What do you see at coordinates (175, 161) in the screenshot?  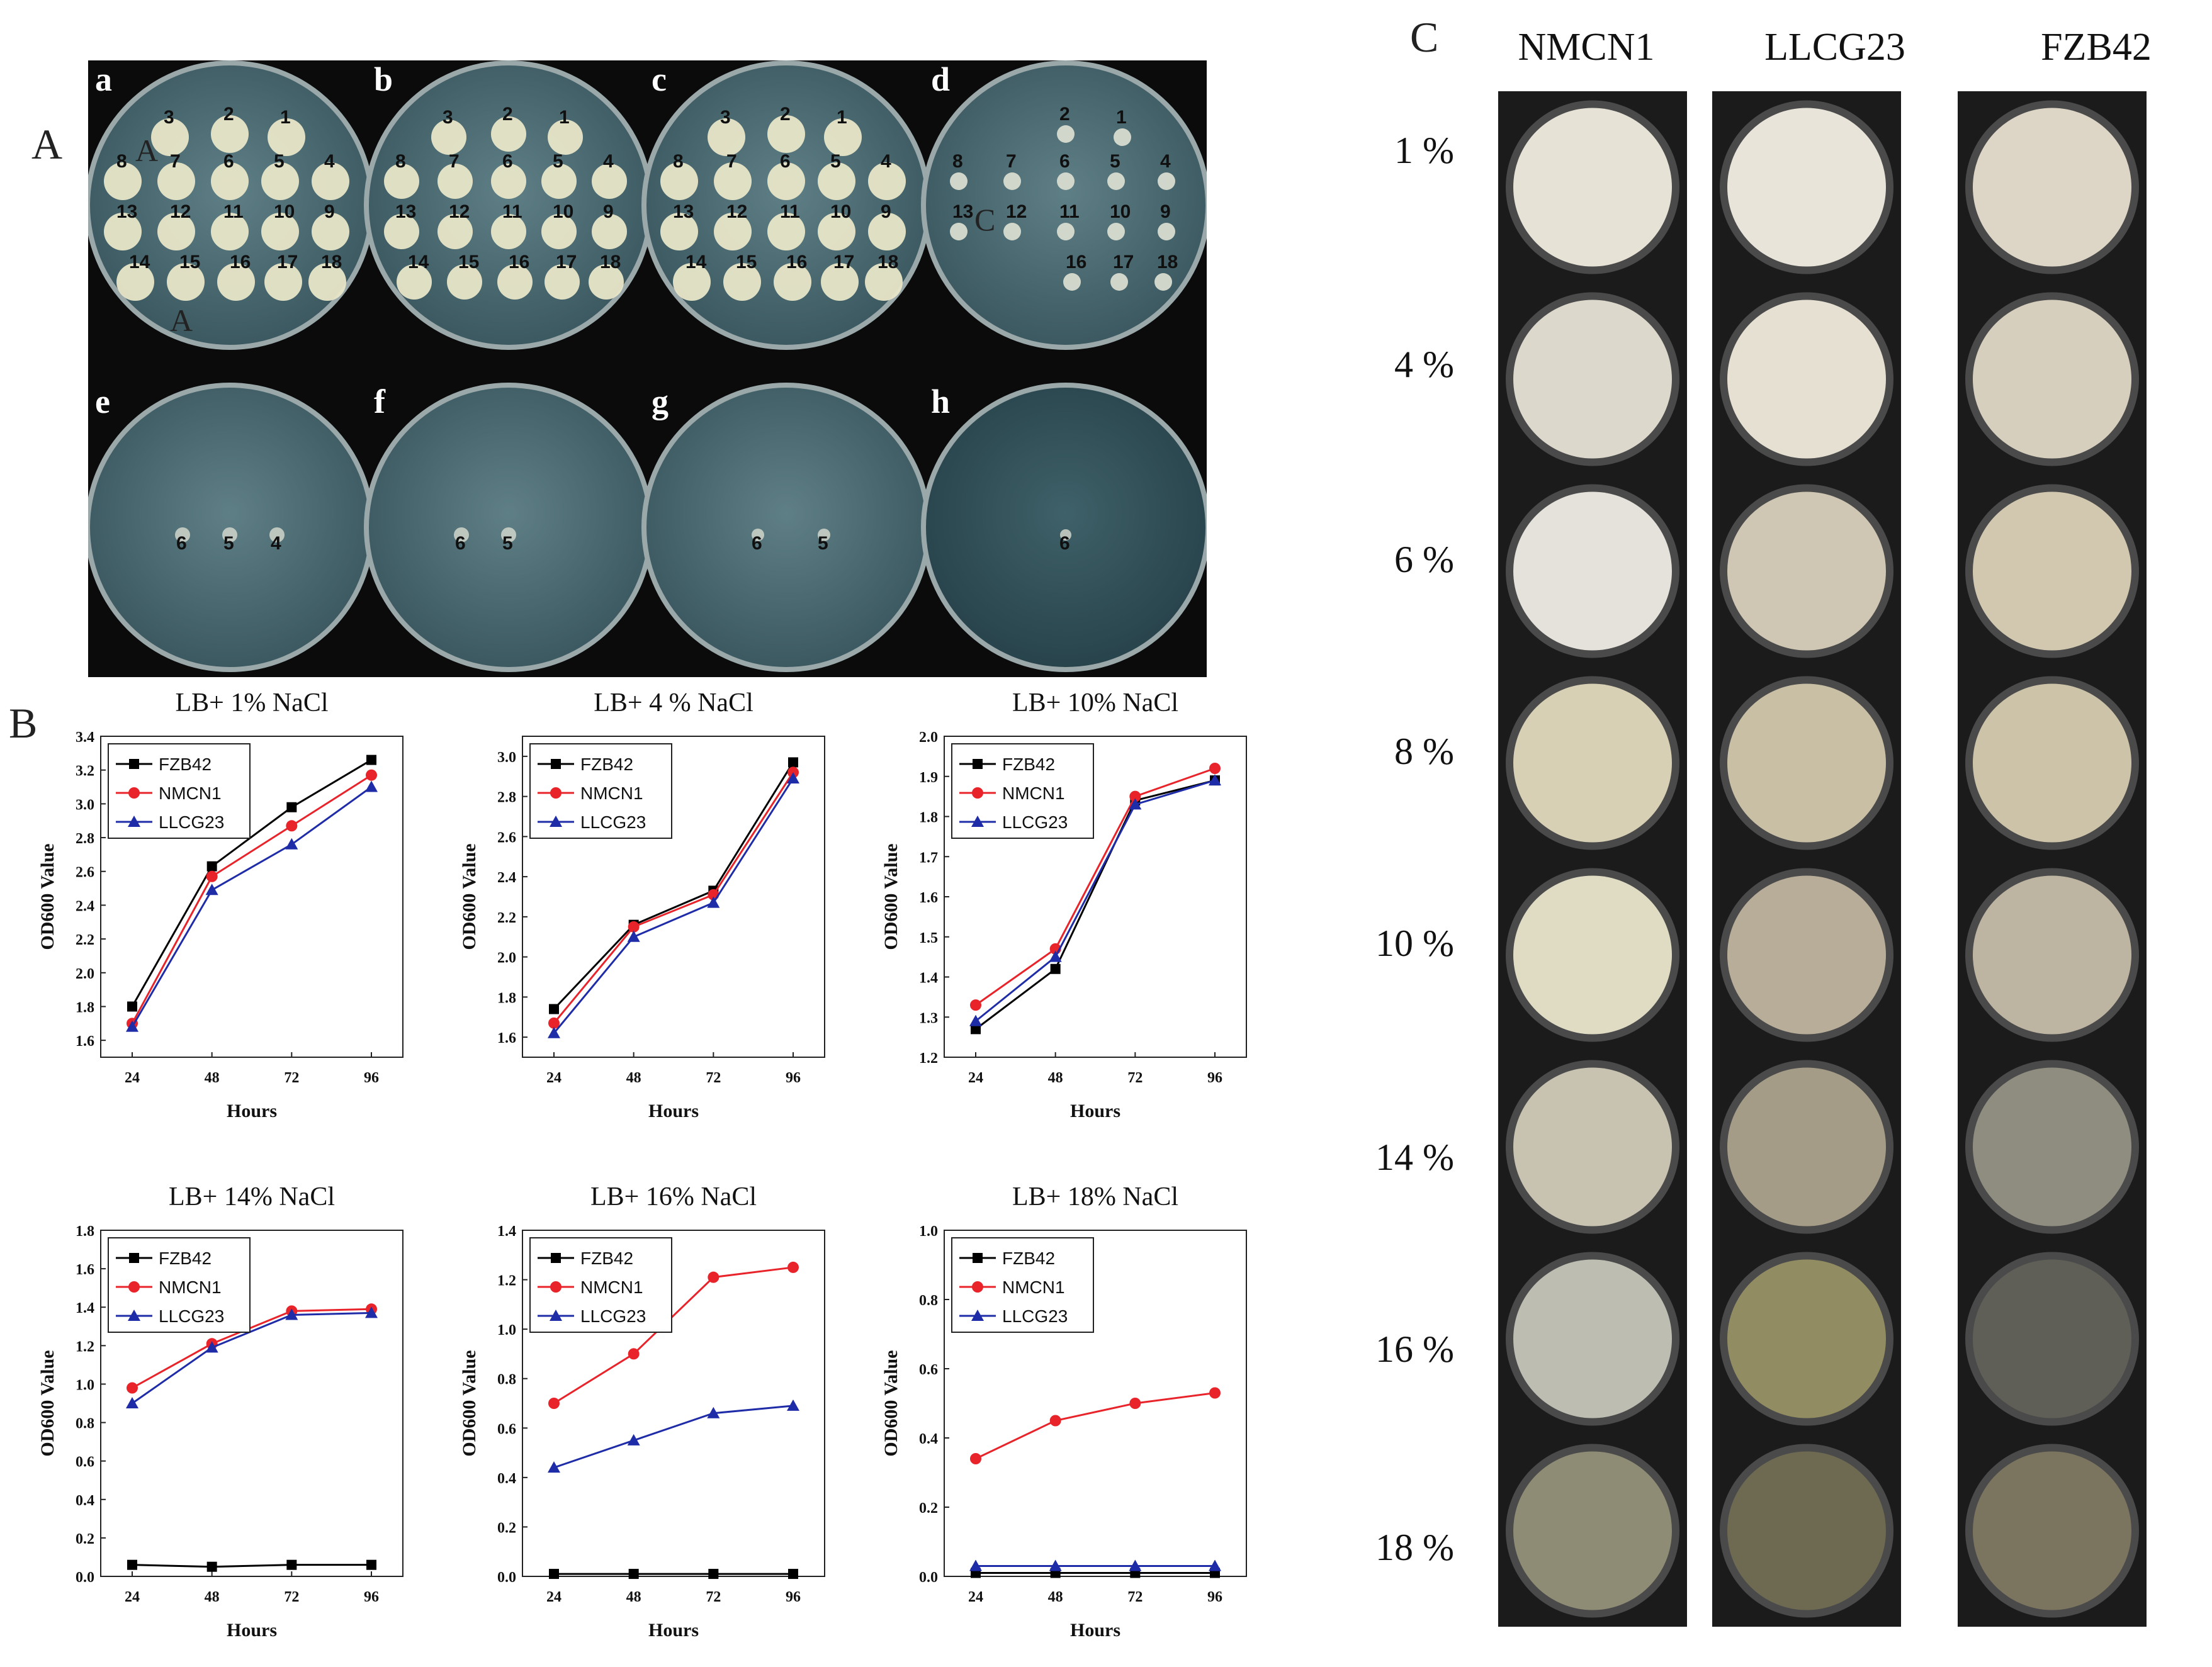 I see `colony-number: 7` at bounding box center [175, 161].